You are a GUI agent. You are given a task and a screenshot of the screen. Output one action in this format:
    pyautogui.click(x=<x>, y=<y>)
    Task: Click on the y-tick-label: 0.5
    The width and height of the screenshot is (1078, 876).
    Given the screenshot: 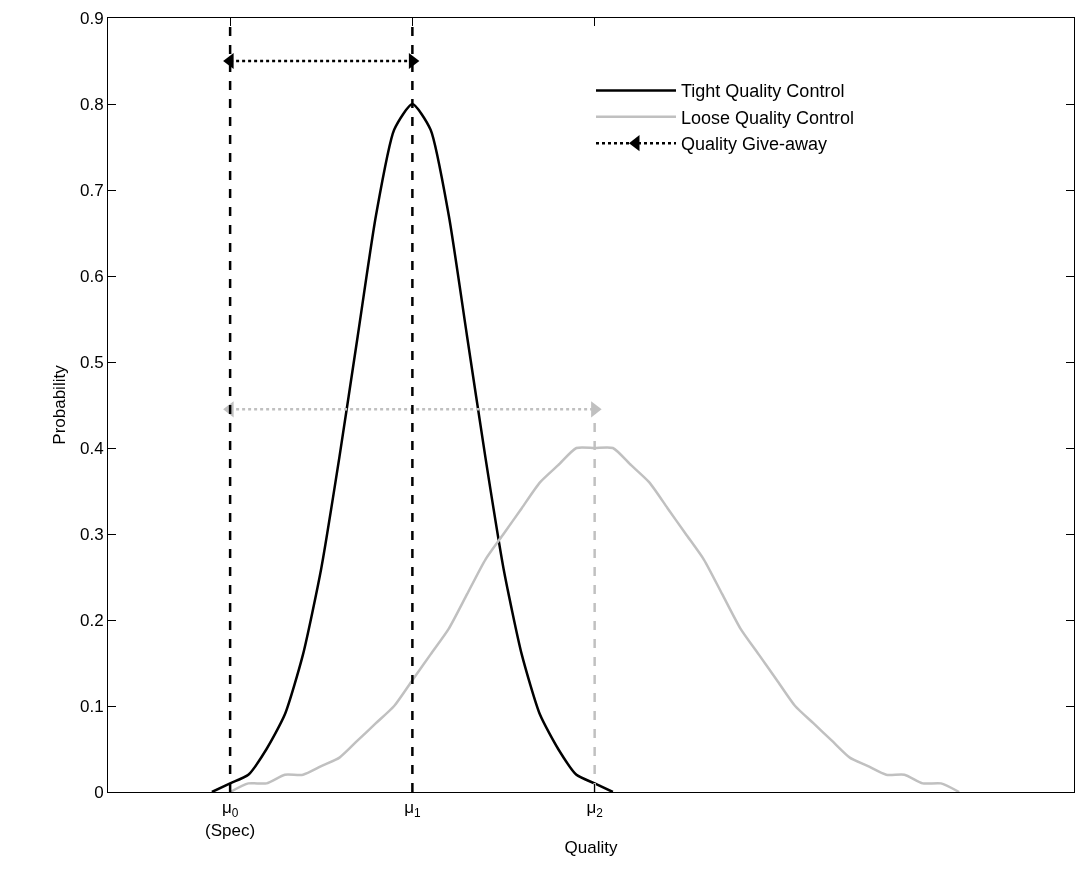 What is the action you would take?
    pyautogui.click(x=91, y=362)
    